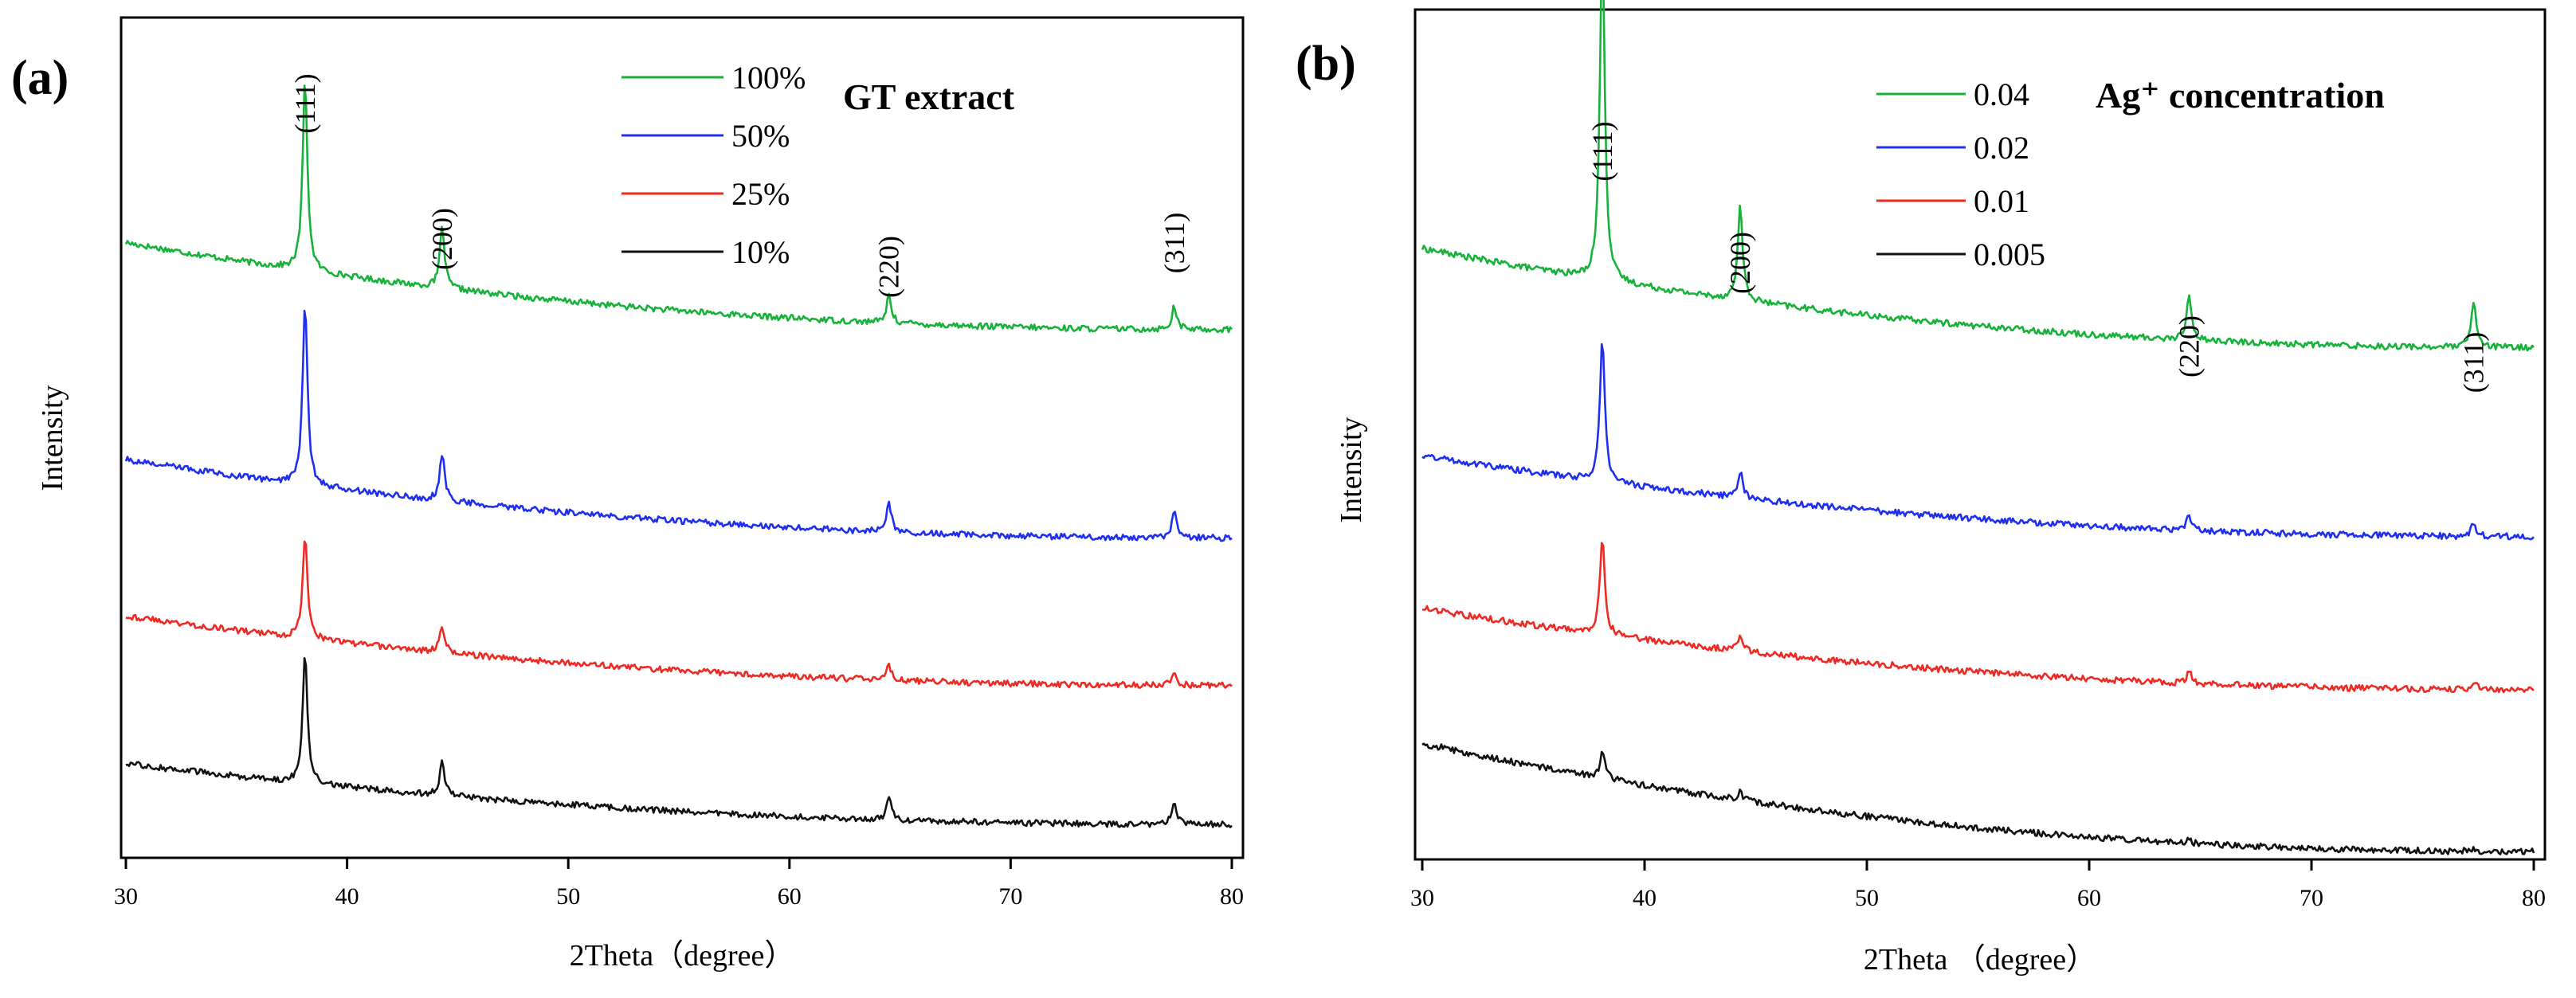 Image resolution: width=2576 pixels, height=998 pixels. What do you see at coordinates (2240, 95) in the screenshot?
I see `panel-b-legend-title: Ag⁺ concentration` at bounding box center [2240, 95].